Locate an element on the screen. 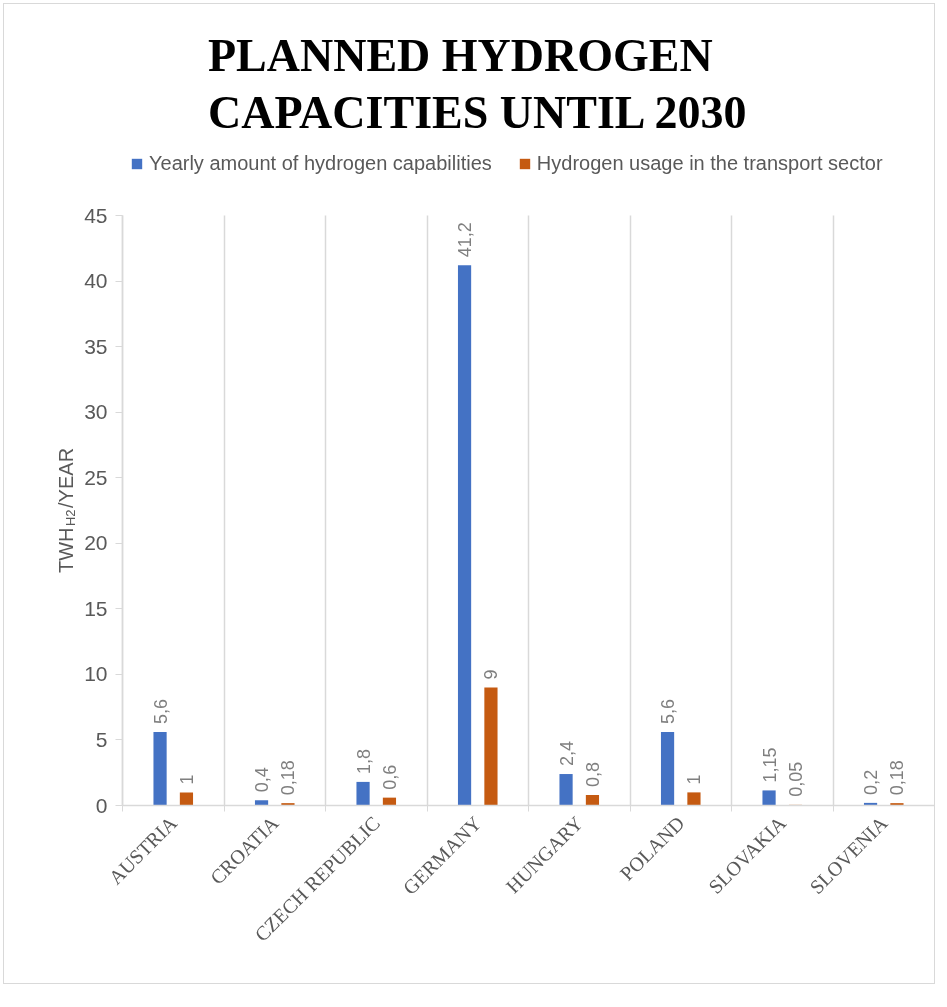  y-tick-label: 35 is located at coordinates (96, 346).